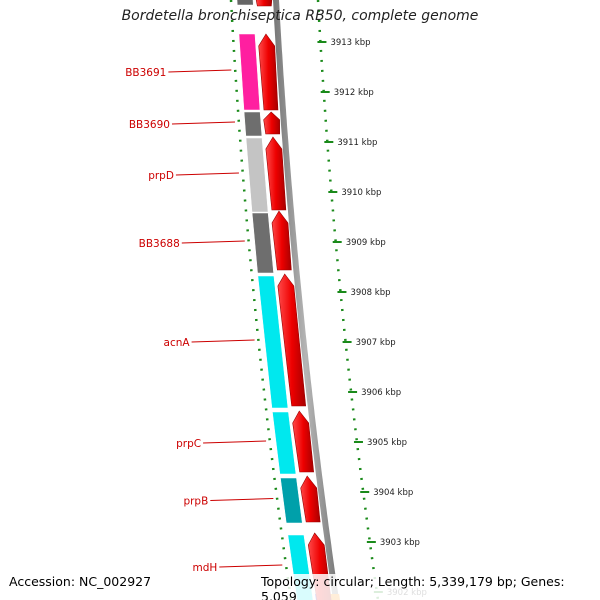 This screenshot has width=600, height=600. I want to click on gene-label: BB3691, so click(145, 73).